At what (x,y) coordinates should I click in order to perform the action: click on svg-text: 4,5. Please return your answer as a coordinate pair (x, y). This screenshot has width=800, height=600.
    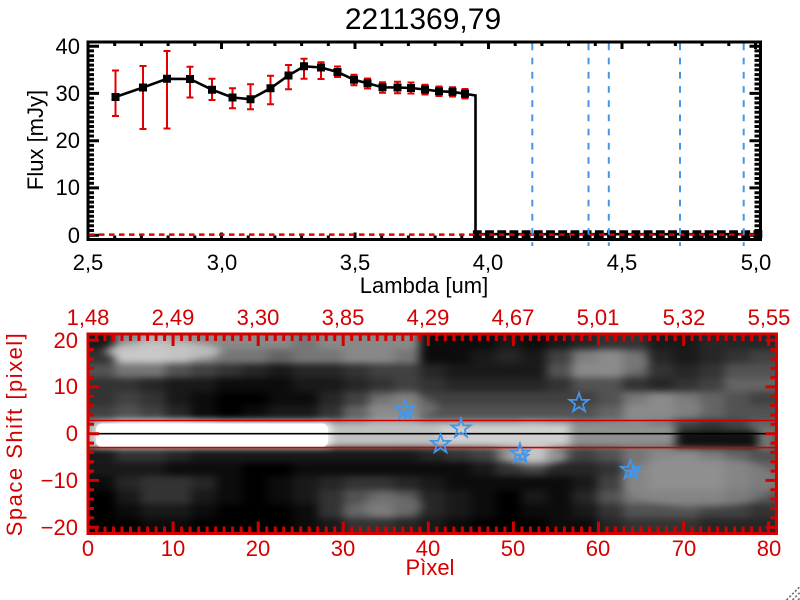
    Looking at the image, I should click on (622, 262).